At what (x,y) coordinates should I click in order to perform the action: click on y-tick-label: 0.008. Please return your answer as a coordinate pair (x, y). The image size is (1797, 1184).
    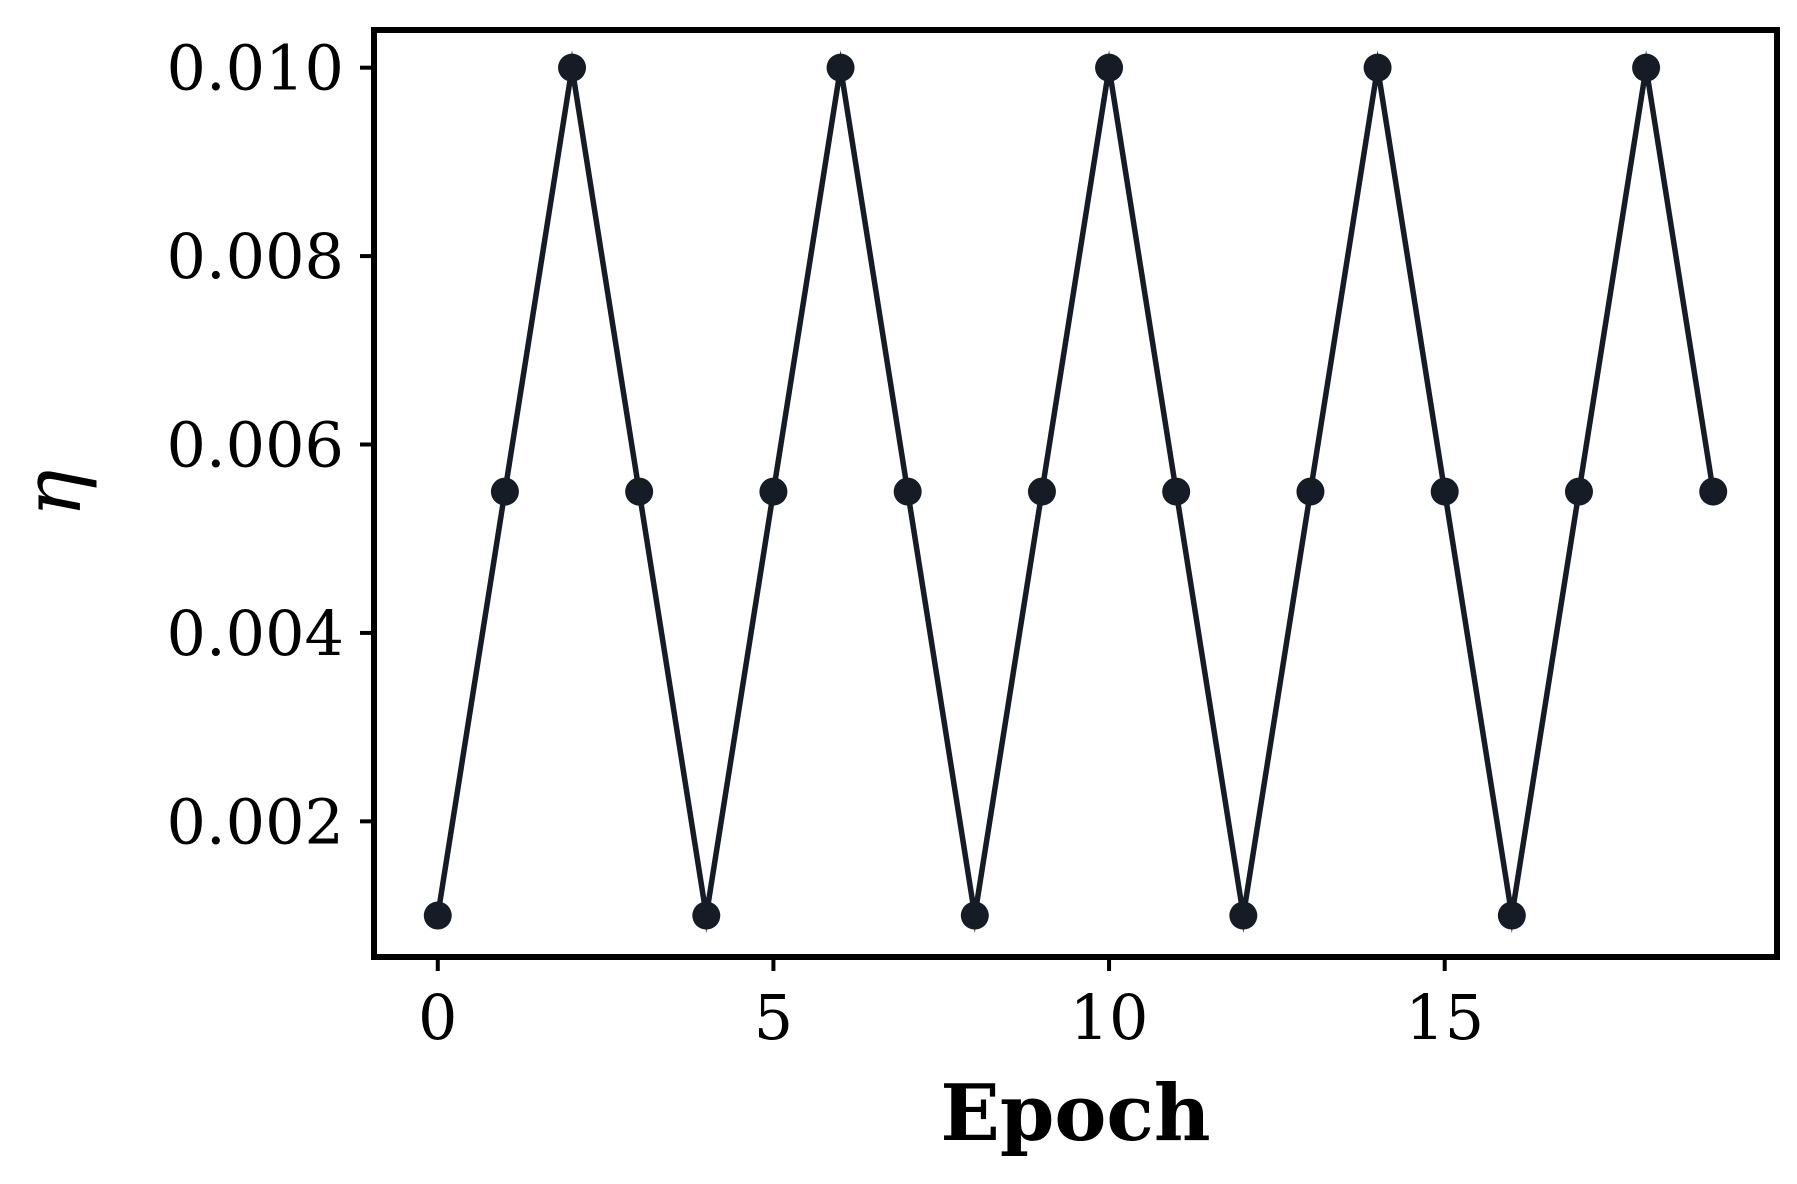
    Looking at the image, I should click on (256, 256).